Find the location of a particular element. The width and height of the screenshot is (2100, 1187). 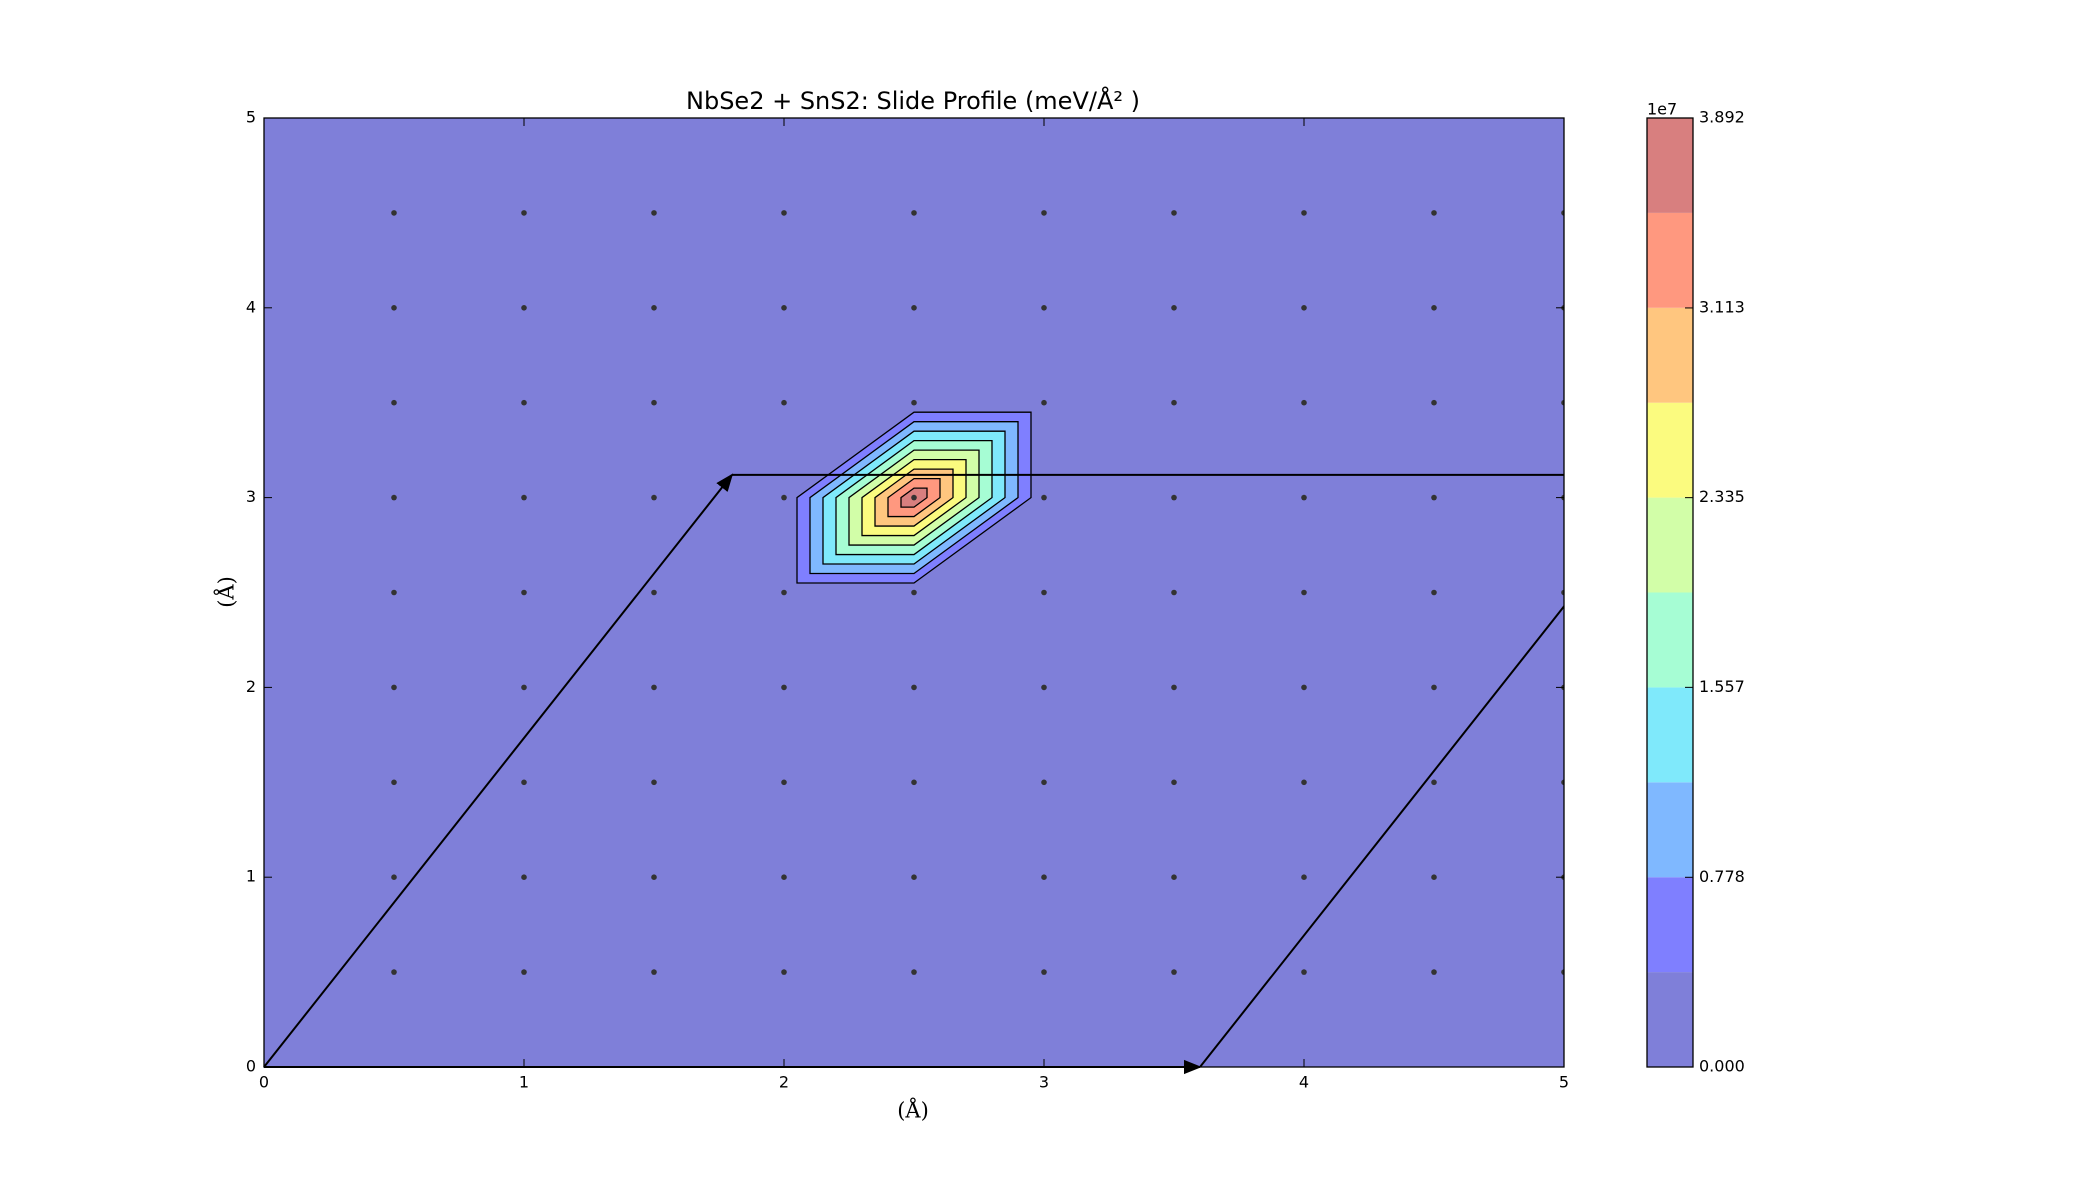

colorbar-tick-label: 3.892 is located at coordinates (1722, 117).